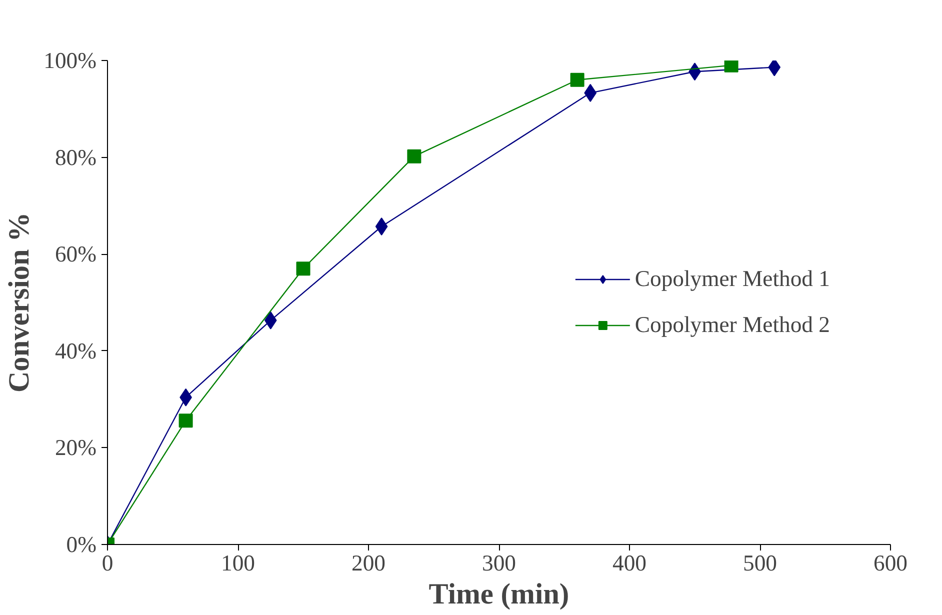 This screenshot has width=942, height=615. Describe the element at coordinates (629, 563) in the screenshot. I see `x-tick-label: 400` at that location.